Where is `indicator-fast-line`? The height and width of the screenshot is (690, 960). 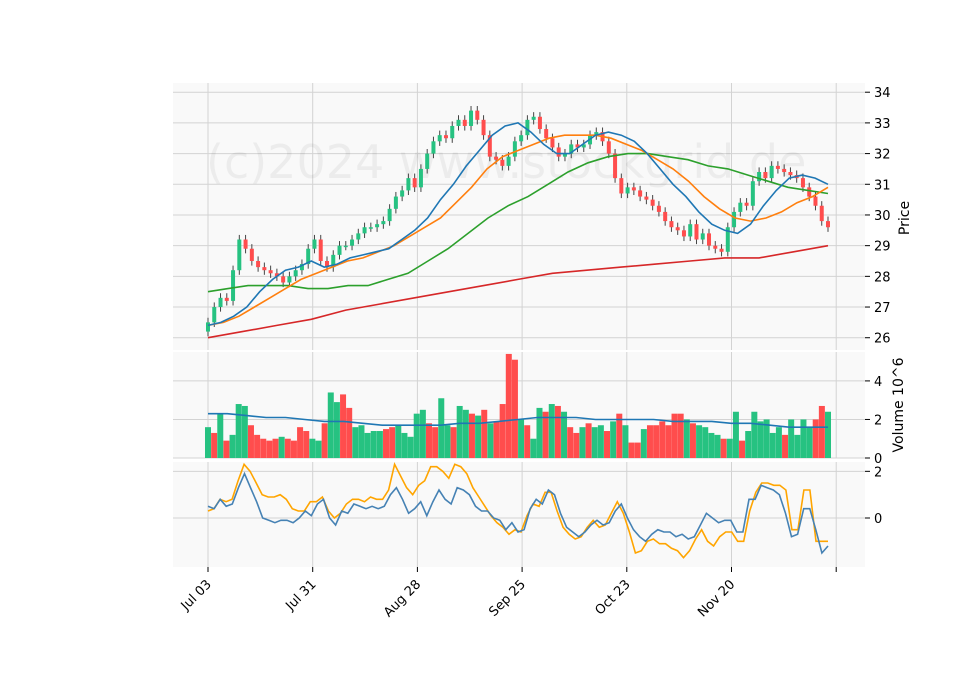 indicator-fast-line is located at coordinates (518, 513).